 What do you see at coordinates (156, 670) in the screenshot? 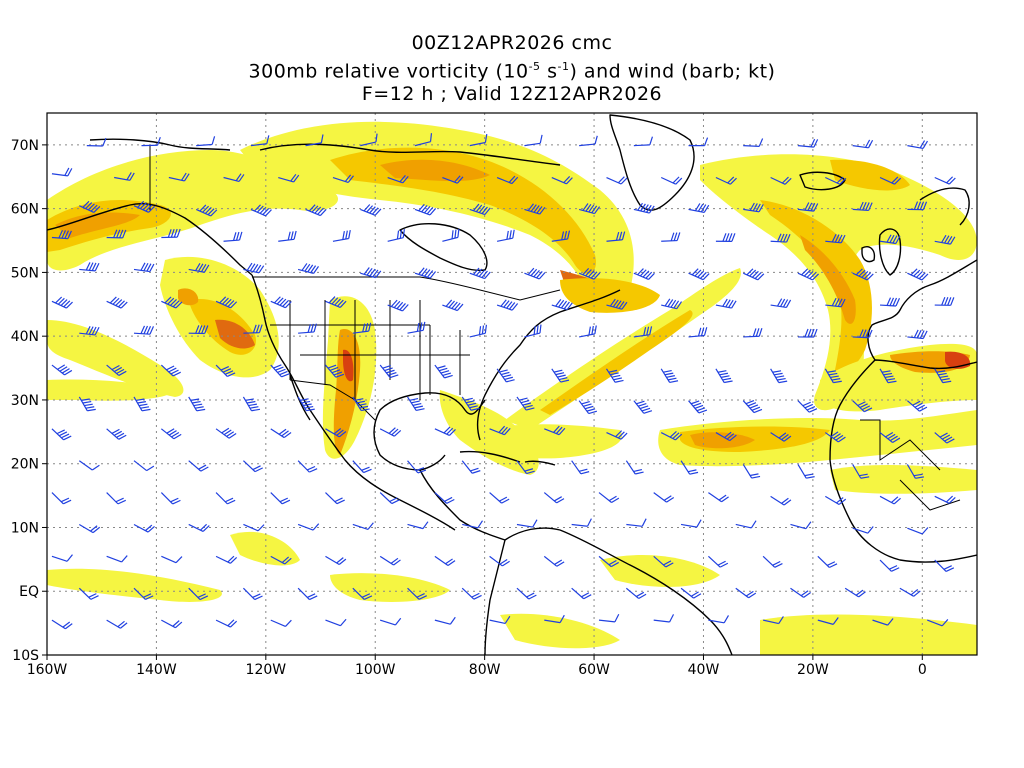
I see `lon-tick-label: 140W` at bounding box center [156, 670].